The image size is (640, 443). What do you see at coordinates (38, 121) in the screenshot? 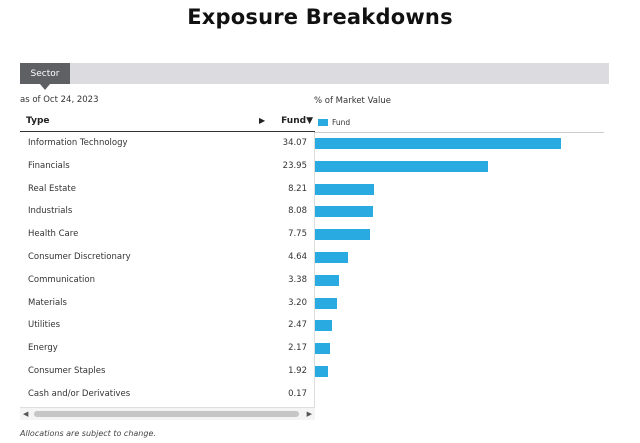
I see `column-header-type: Type` at bounding box center [38, 121].